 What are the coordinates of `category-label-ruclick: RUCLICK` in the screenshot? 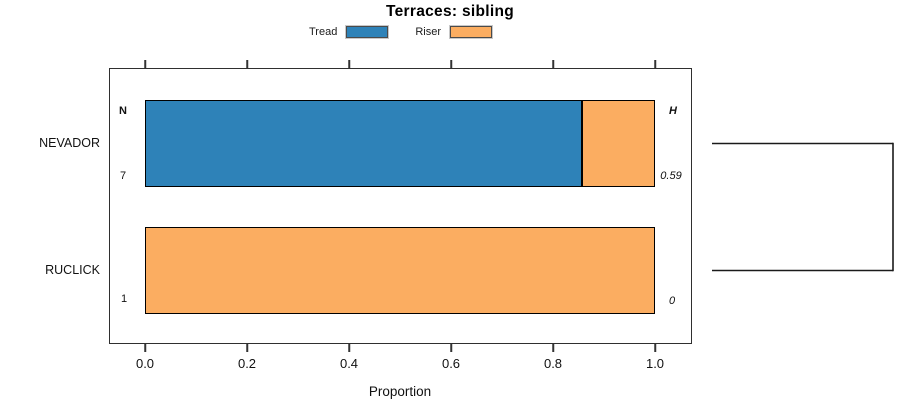 It's located at (72, 270).